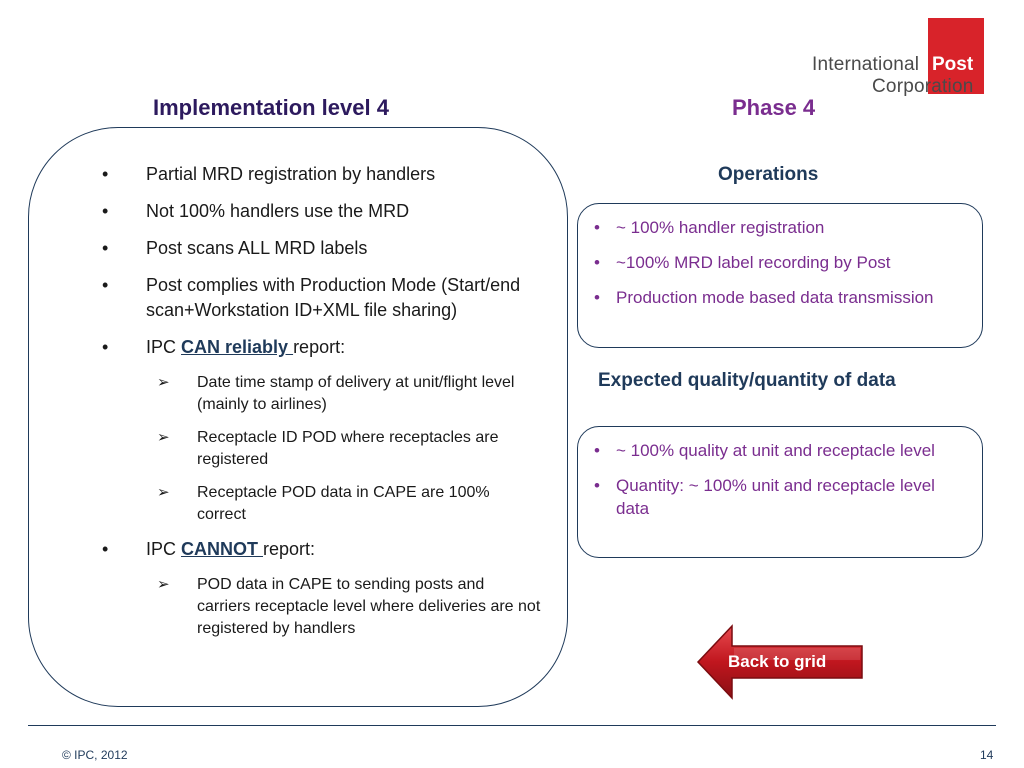  I want to click on expected-quality-heading: Expected quality/quantity of data, so click(747, 380).